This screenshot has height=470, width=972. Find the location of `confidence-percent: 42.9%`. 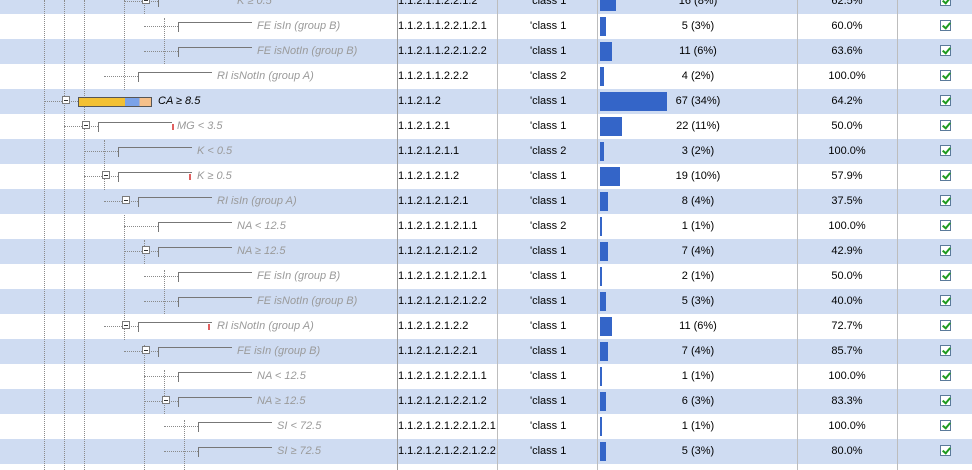

confidence-percent: 42.9% is located at coordinates (847, 251).